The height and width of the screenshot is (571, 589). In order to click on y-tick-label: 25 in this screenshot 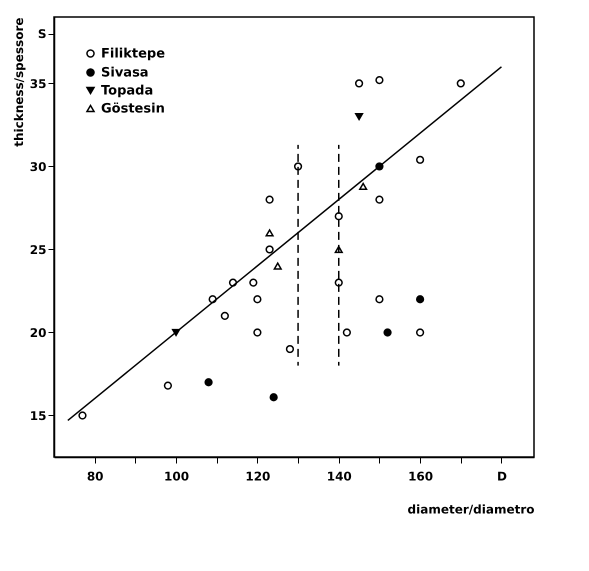, I will do `click(38, 249)`.